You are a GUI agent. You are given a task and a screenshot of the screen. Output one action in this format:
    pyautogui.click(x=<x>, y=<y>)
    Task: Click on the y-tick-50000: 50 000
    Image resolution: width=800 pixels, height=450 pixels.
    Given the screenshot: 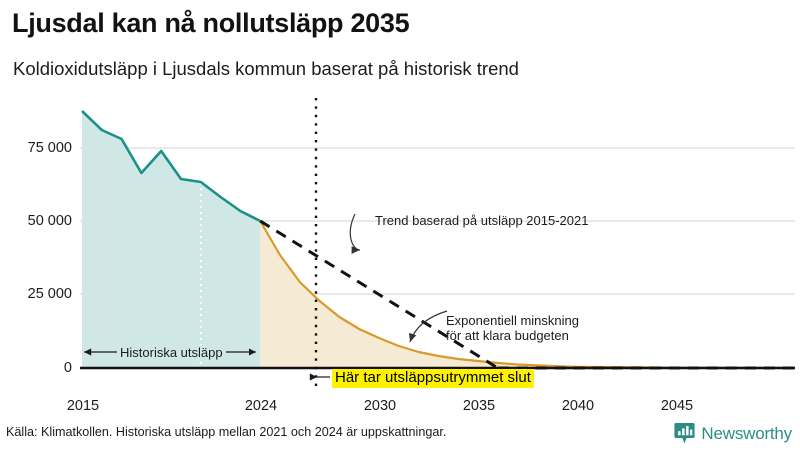 What is the action you would take?
    pyautogui.click(x=49, y=221)
    